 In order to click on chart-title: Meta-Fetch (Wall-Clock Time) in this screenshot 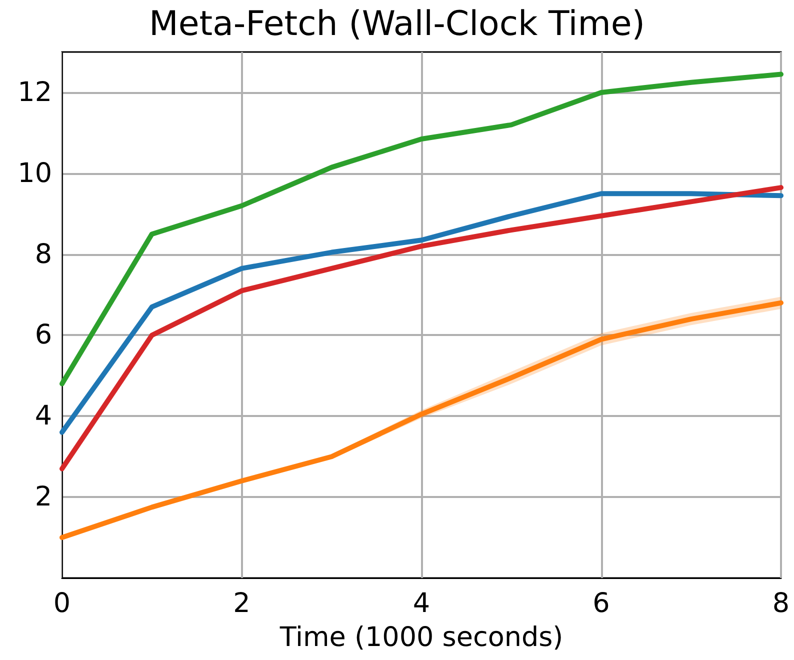, I will do `click(397, 24)`.